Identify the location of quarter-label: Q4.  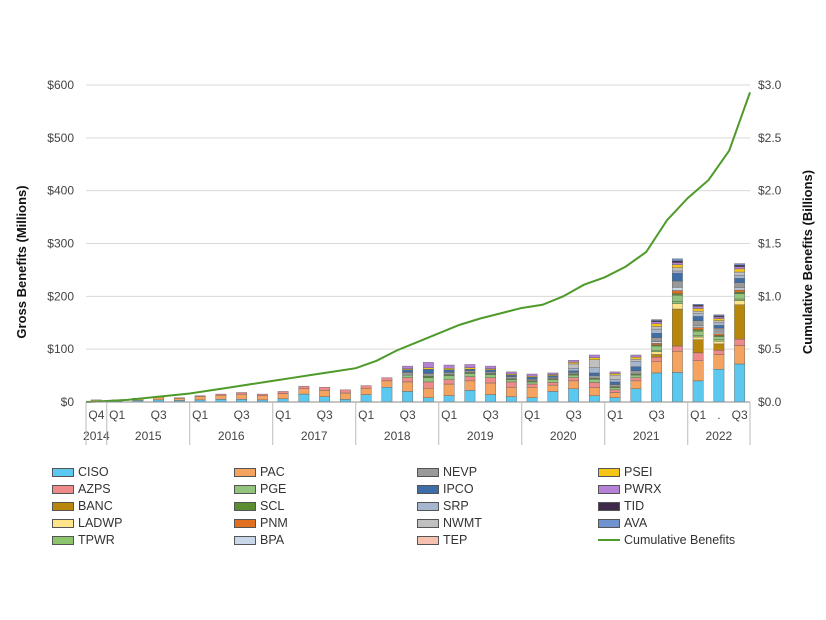
(96, 415).